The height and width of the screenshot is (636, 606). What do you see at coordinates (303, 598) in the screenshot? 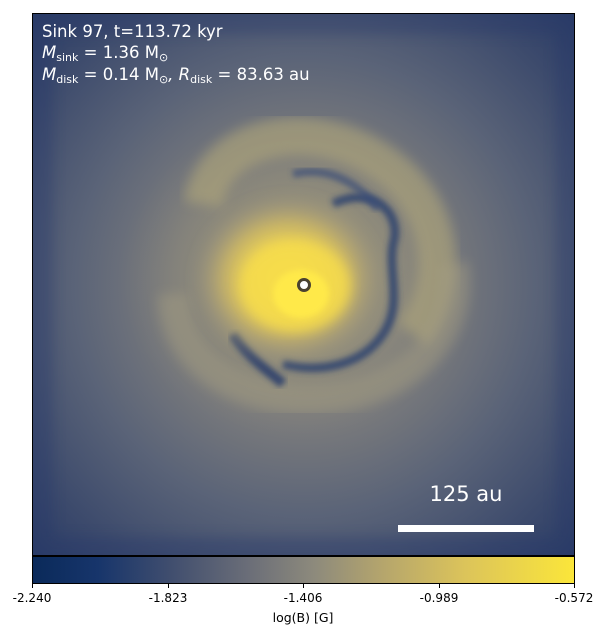
I see `colorbar-tick-label: -1.406` at bounding box center [303, 598].